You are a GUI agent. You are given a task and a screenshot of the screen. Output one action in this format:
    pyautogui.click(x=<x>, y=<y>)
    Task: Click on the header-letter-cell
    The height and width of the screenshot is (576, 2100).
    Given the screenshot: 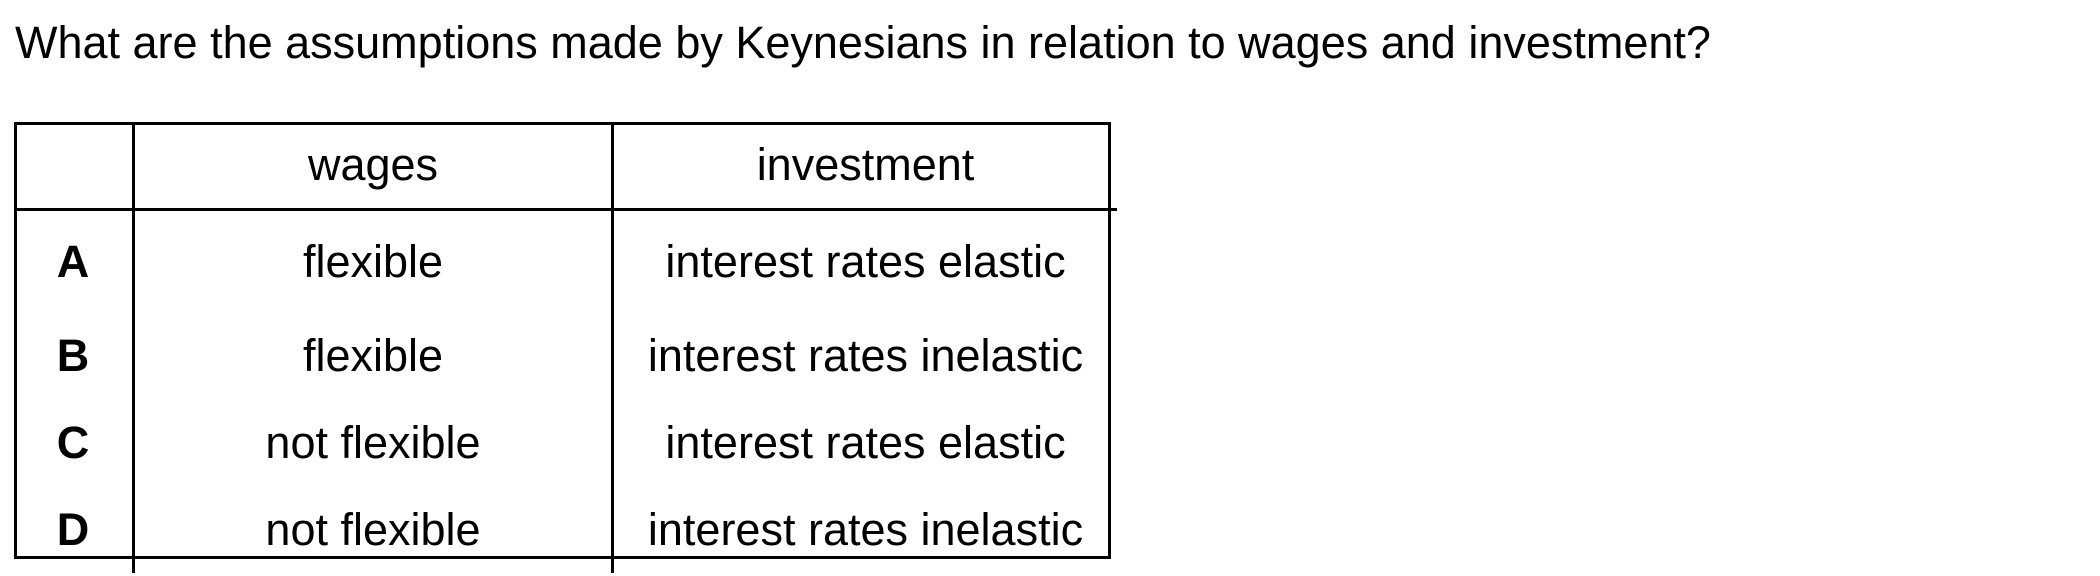 What is the action you would take?
    pyautogui.click(x=74, y=166)
    